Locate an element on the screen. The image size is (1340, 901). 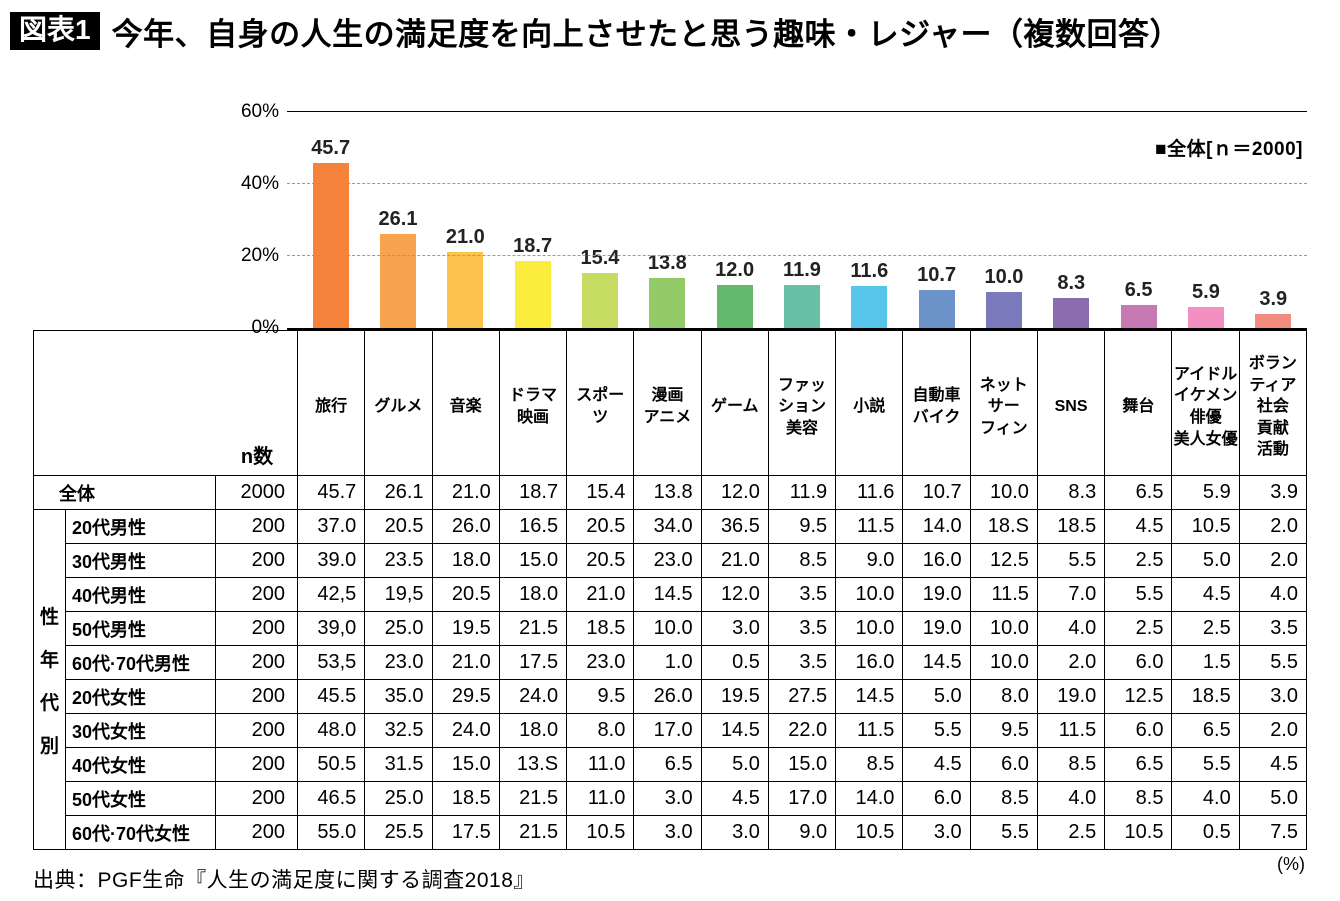
table-cell: 46.5 is located at coordinates (331, 798).